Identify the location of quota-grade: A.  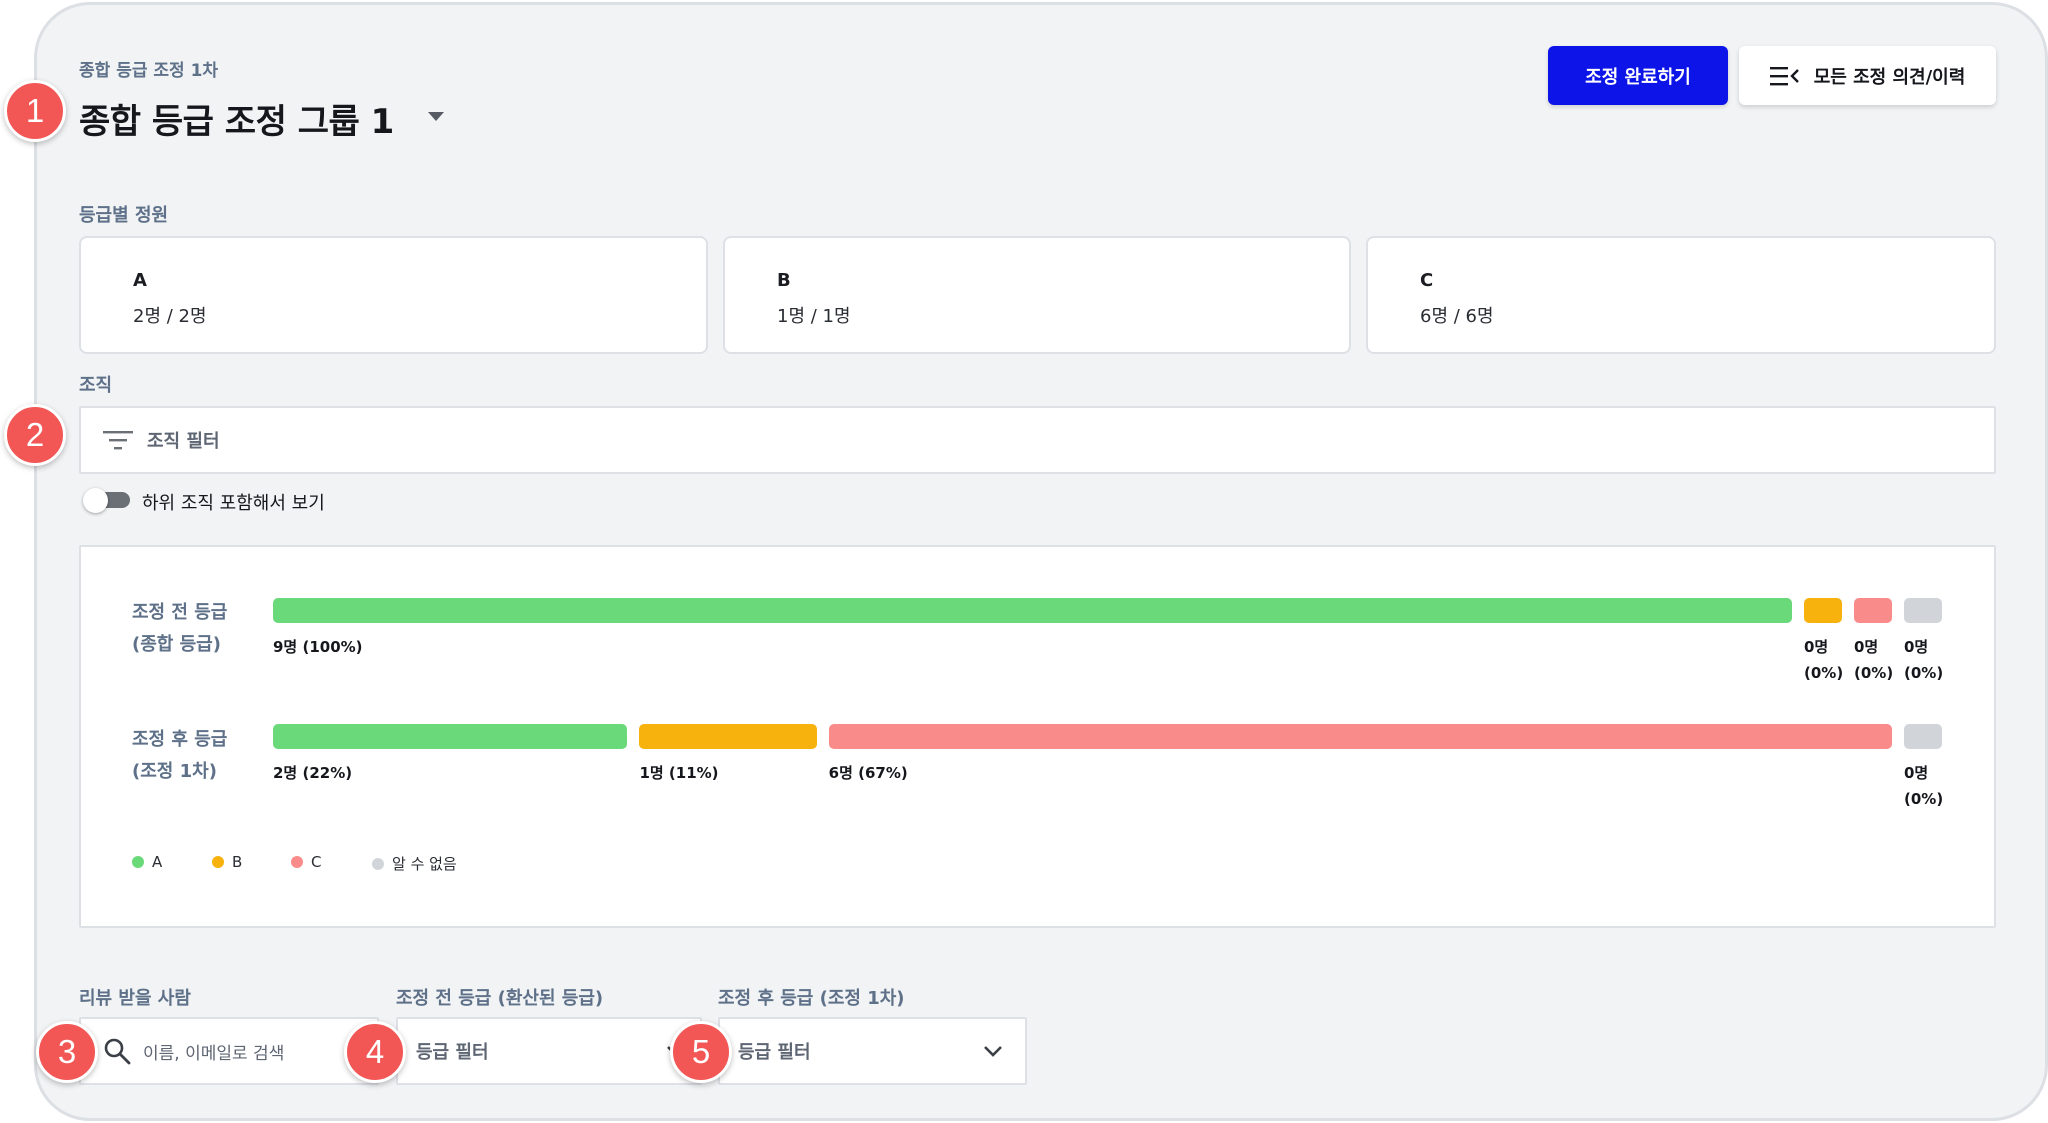
(140, 280).